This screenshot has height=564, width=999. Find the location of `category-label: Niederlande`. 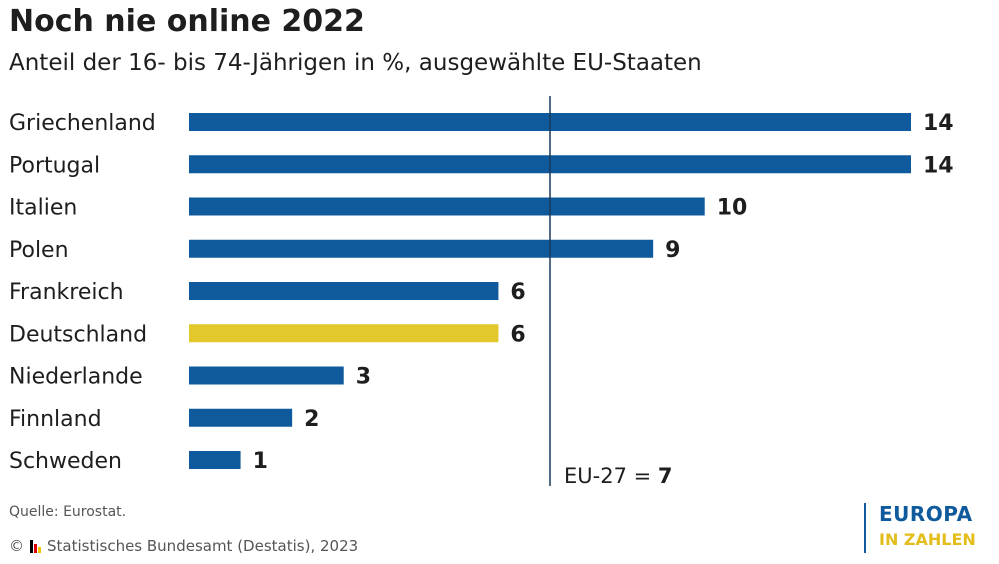

category-label: Niederlande is located at coordinates (76, 377).